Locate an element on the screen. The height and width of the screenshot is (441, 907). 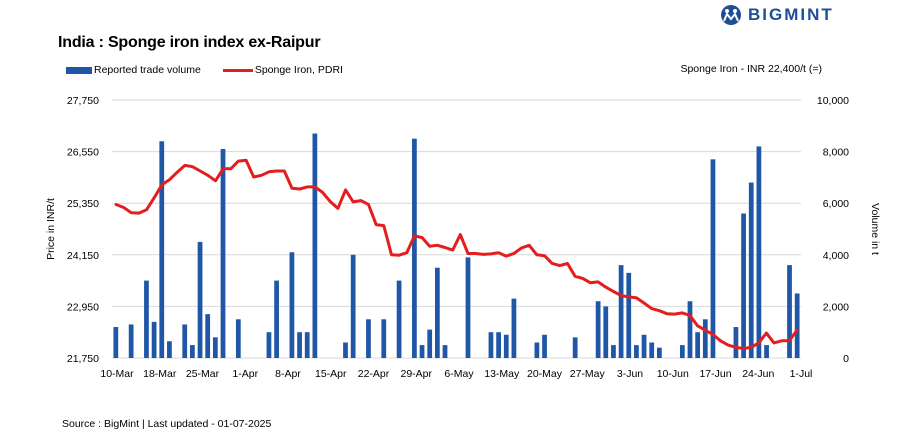
y-left-tick-label: 27,750 is located at coordinates (83, 101).